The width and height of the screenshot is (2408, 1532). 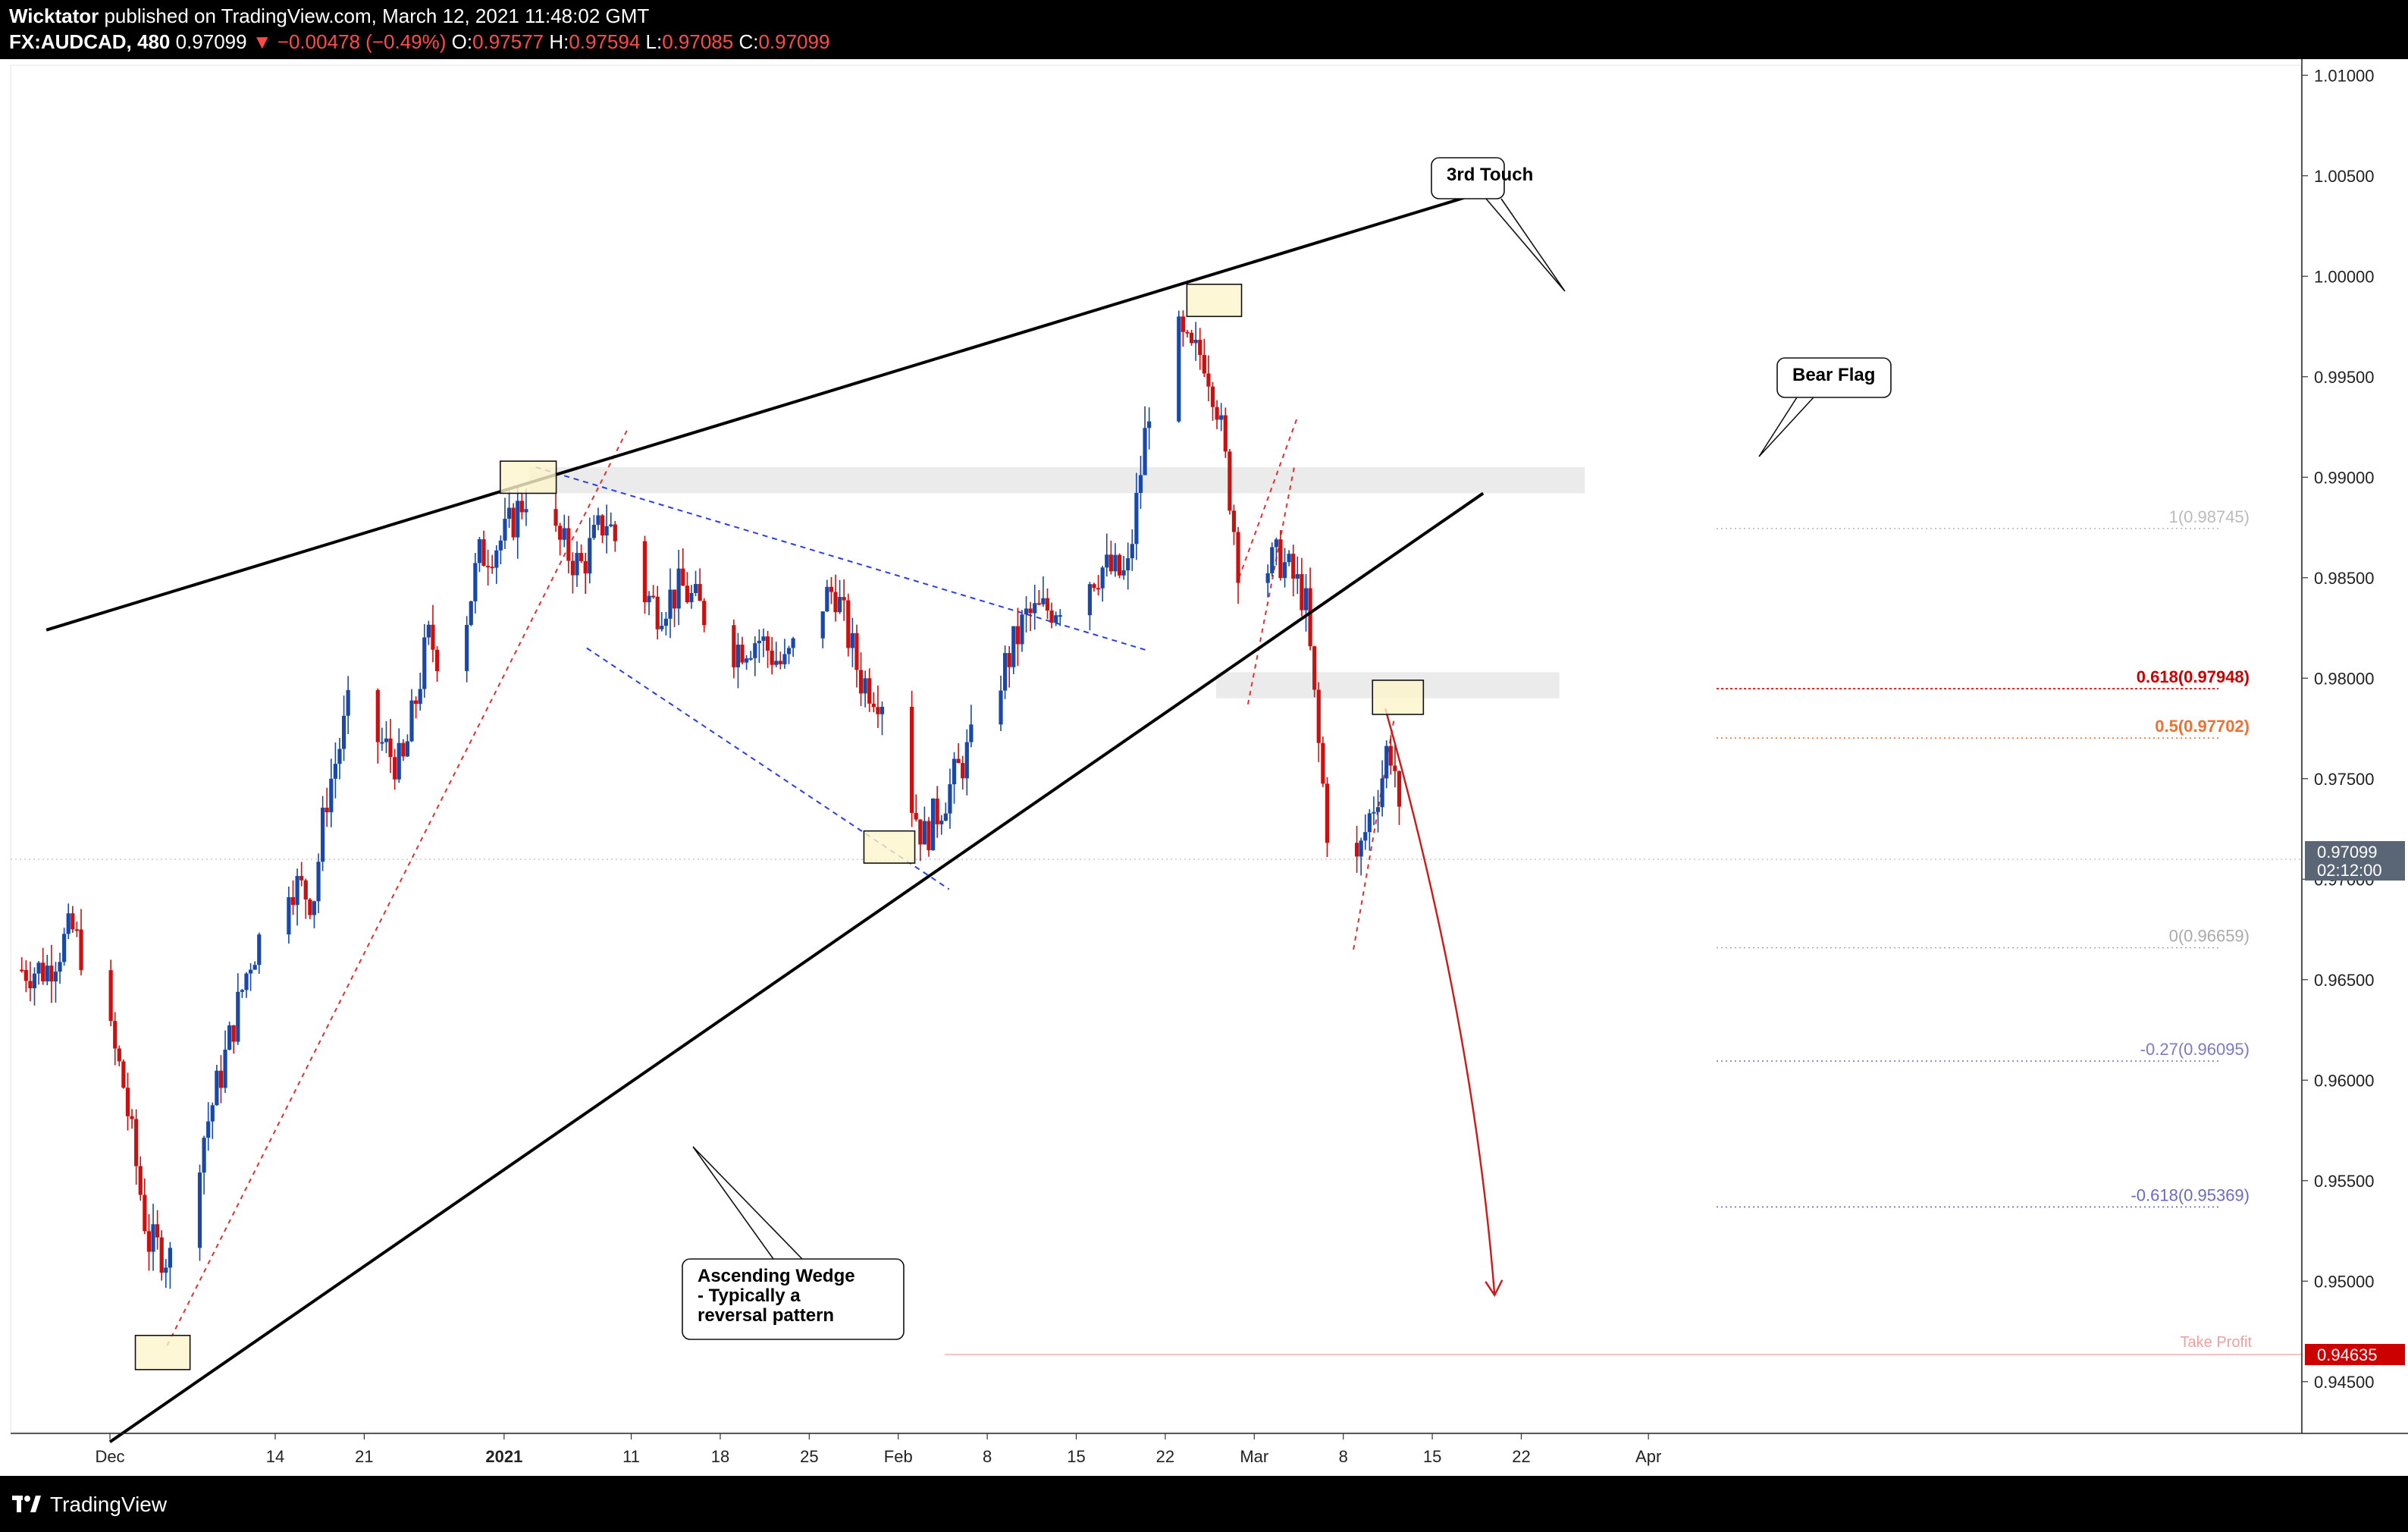 I want to click on time-axis-label: 25, so click(x=809, y=1456).